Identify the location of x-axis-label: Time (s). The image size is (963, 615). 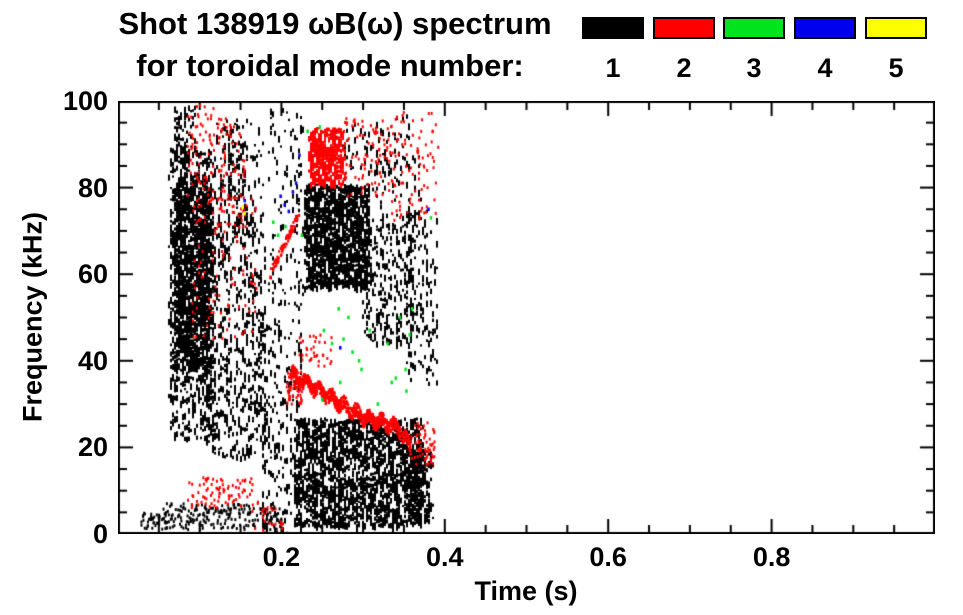
(526, 591).